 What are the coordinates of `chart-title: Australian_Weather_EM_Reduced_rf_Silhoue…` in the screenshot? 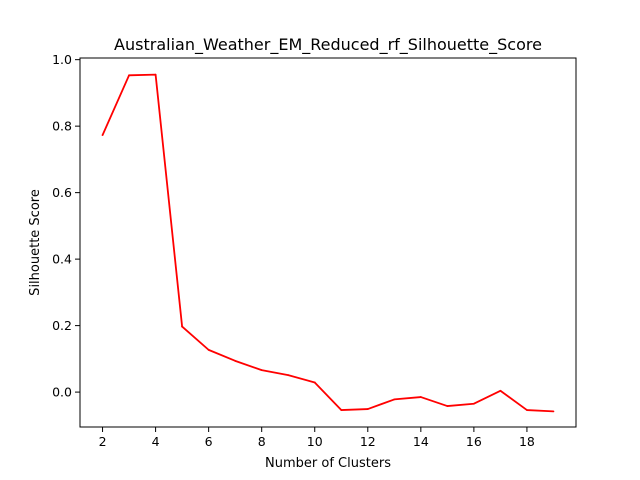 It's located at (328, 45).